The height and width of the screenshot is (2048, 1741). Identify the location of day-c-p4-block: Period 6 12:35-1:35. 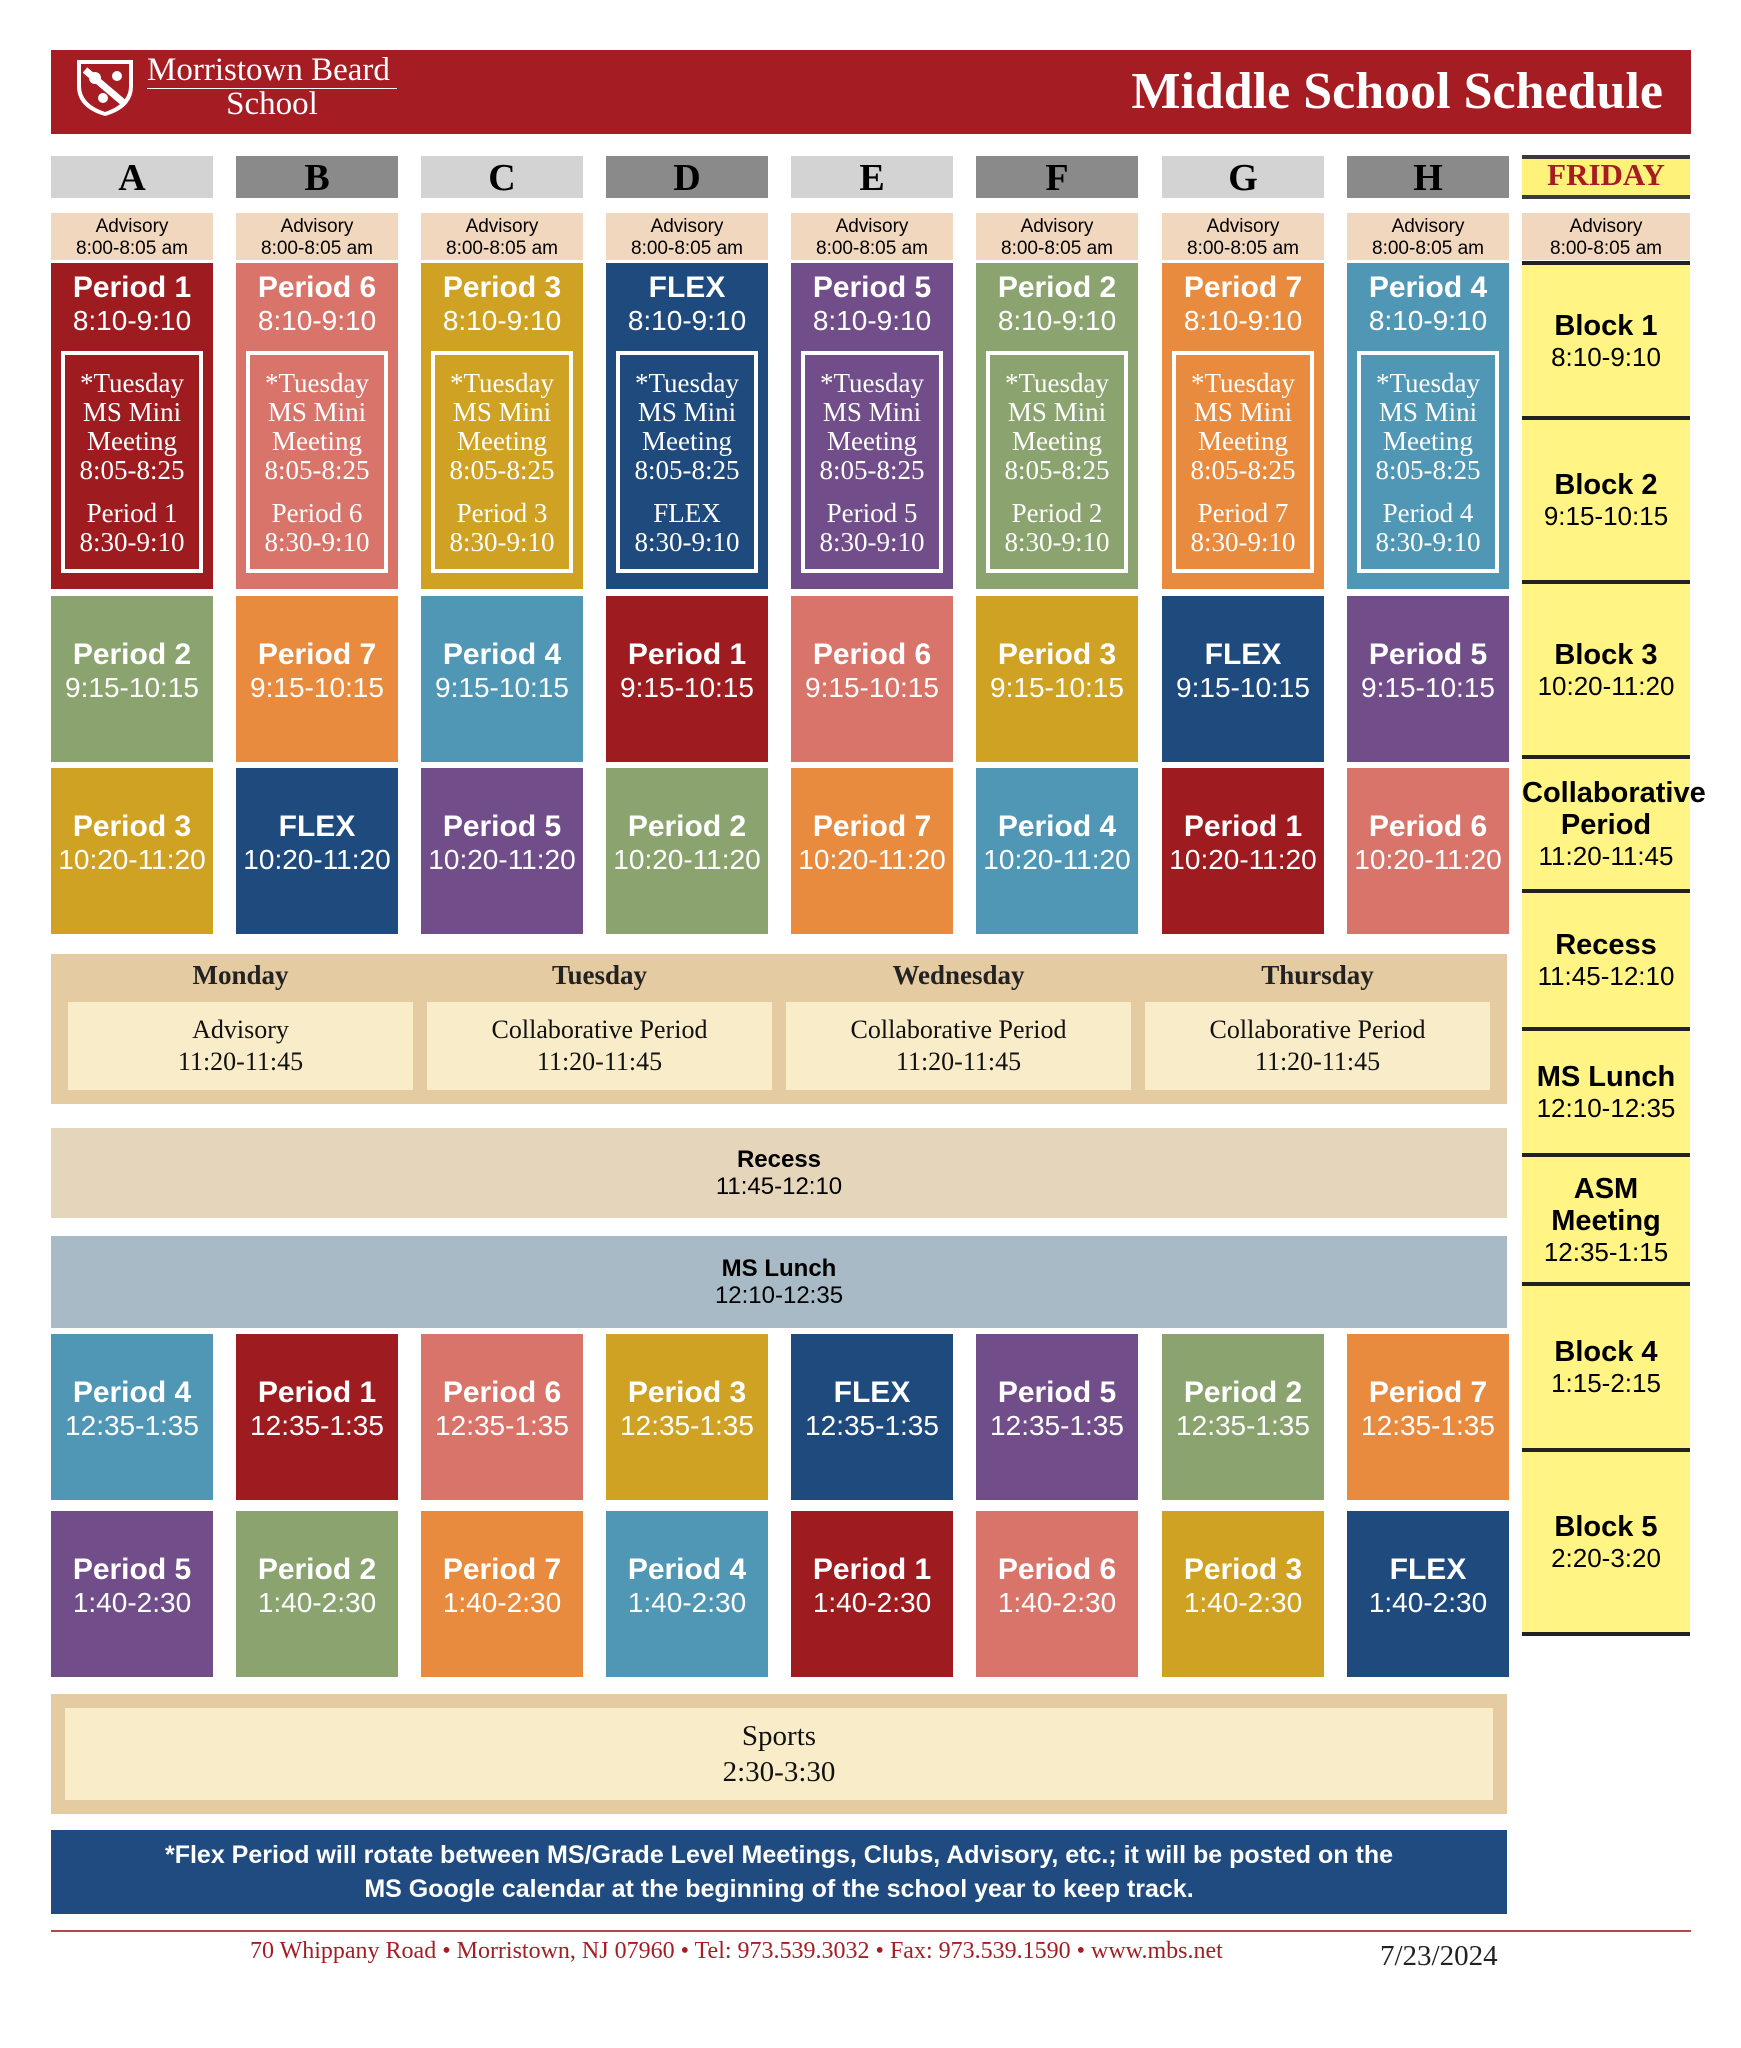
(502, 1417).